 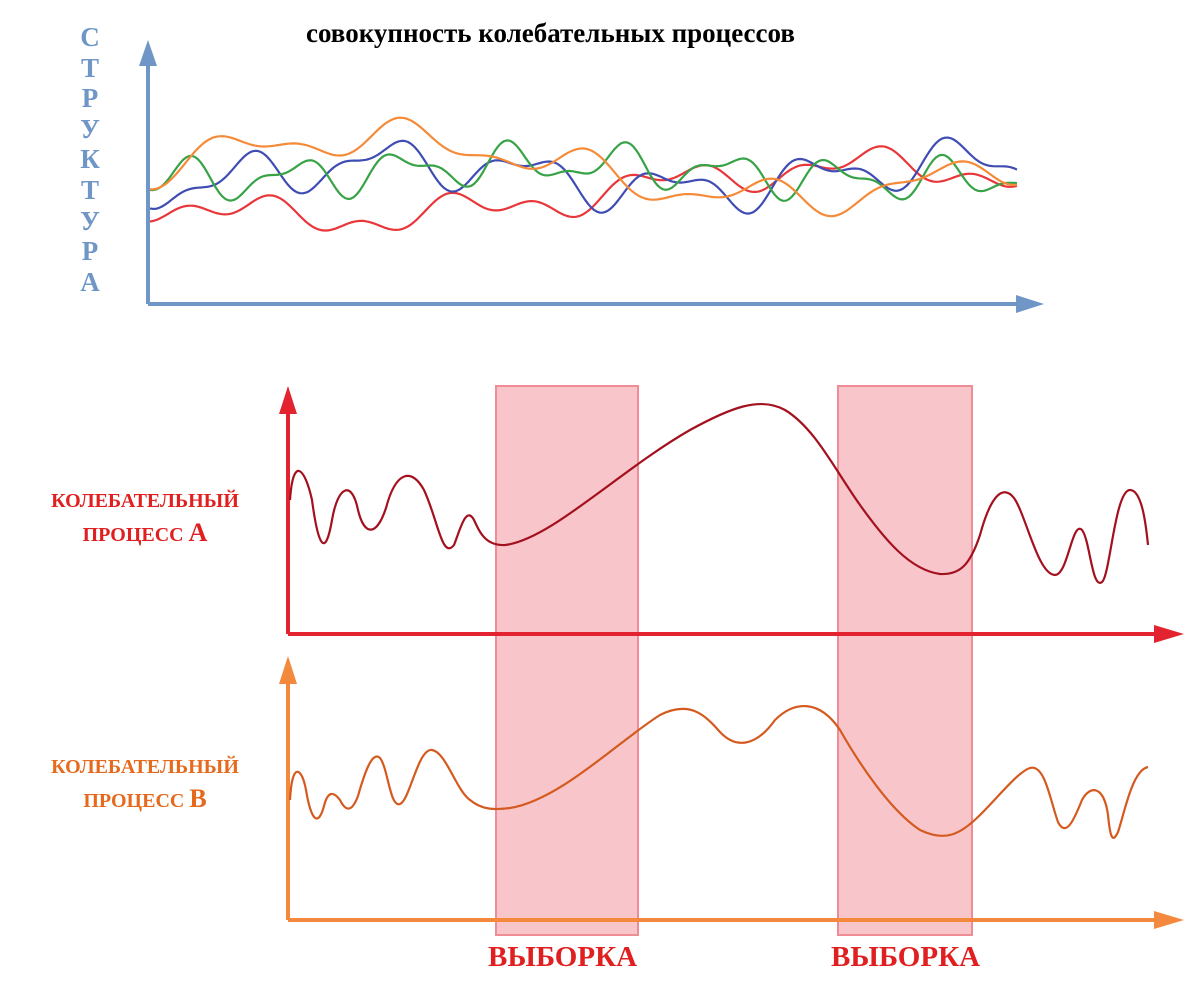 What do you see at coordinates (1030, 304) in the screenshot?
I see `structure-x-arrow` at bounding box center [1030, 304].